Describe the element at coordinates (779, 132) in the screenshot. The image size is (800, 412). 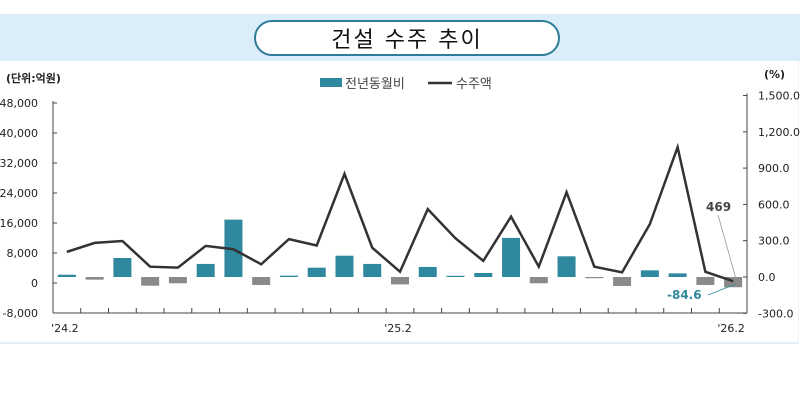
I see `right-tick-label: 1,200.0` at that location.